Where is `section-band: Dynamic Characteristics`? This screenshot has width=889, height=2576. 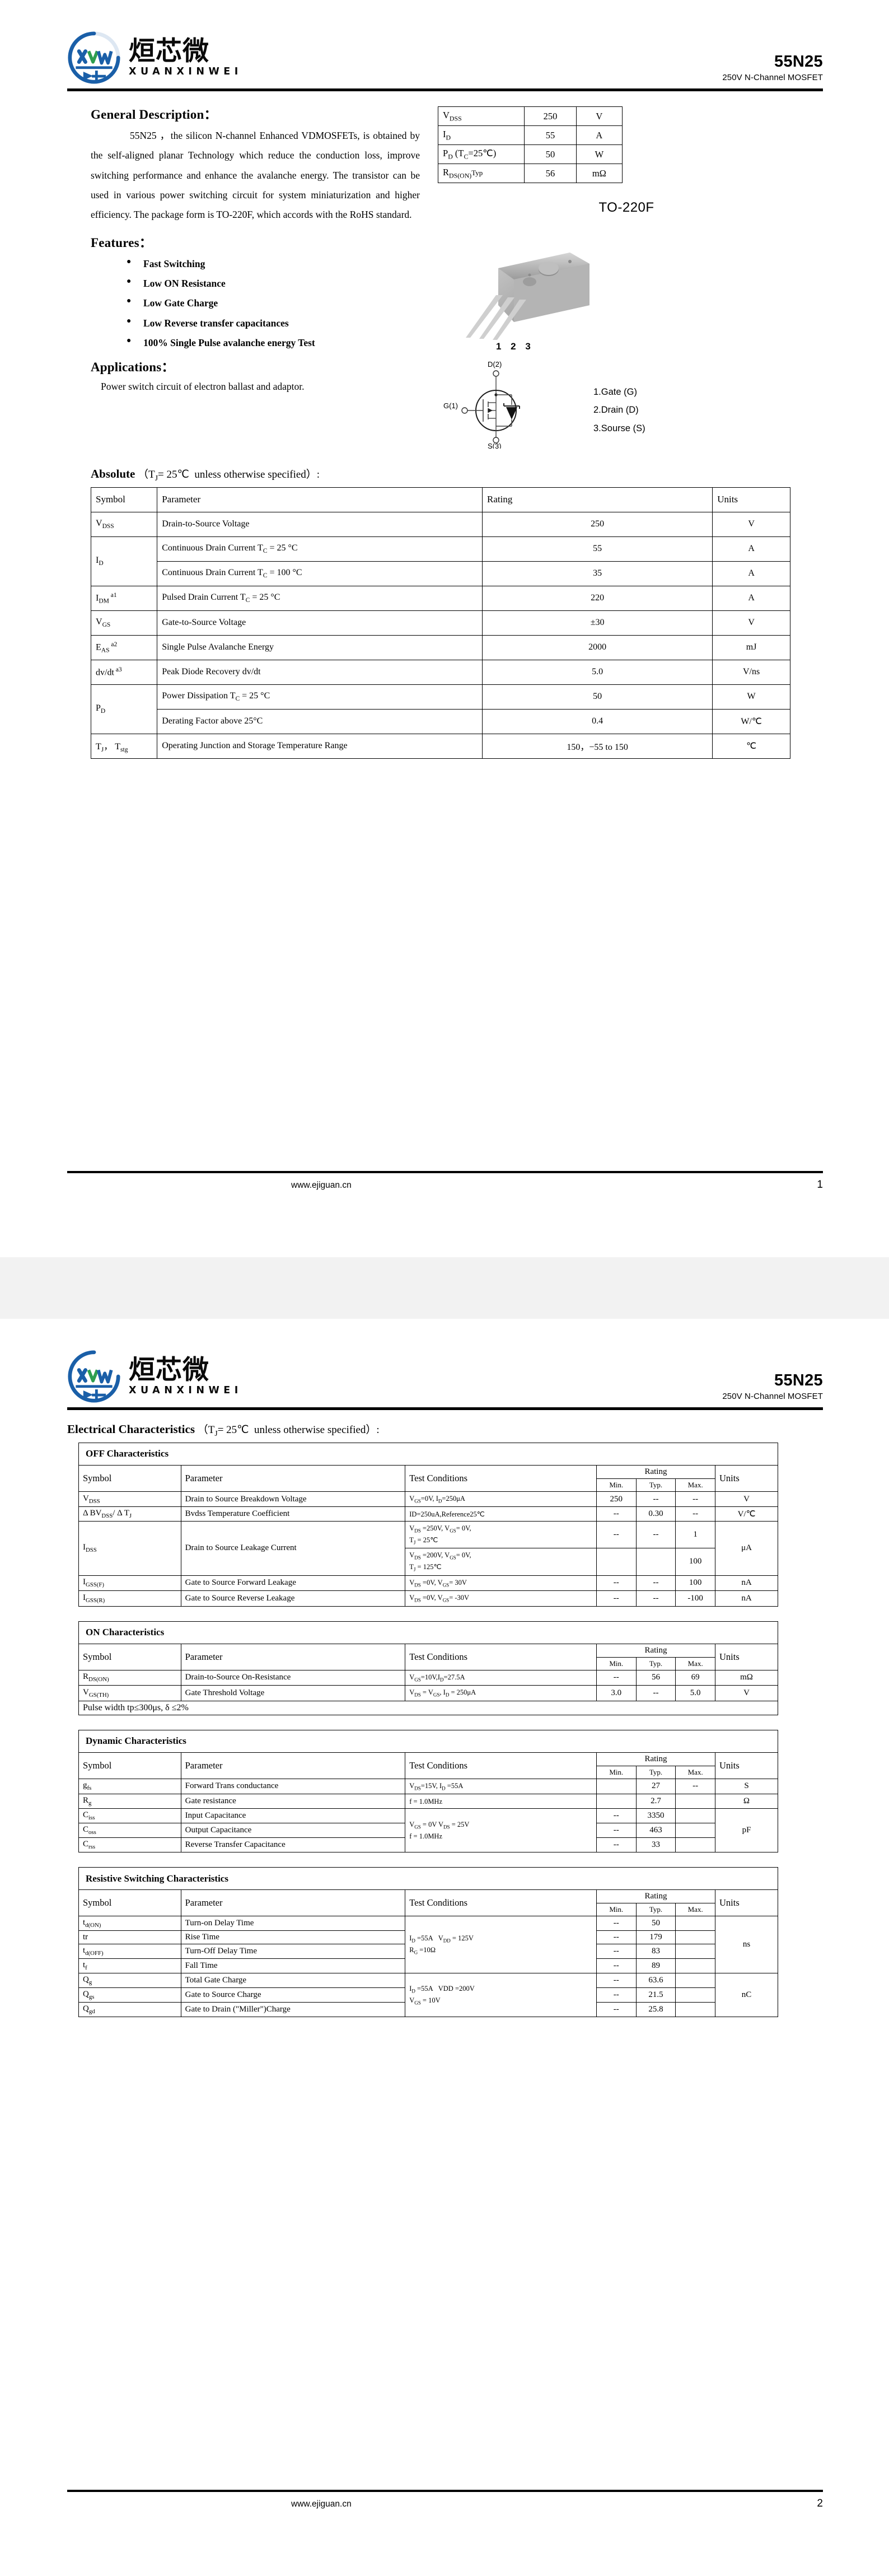
section-band: Dynamic Characteristics is located at coordinates (428, 1741).